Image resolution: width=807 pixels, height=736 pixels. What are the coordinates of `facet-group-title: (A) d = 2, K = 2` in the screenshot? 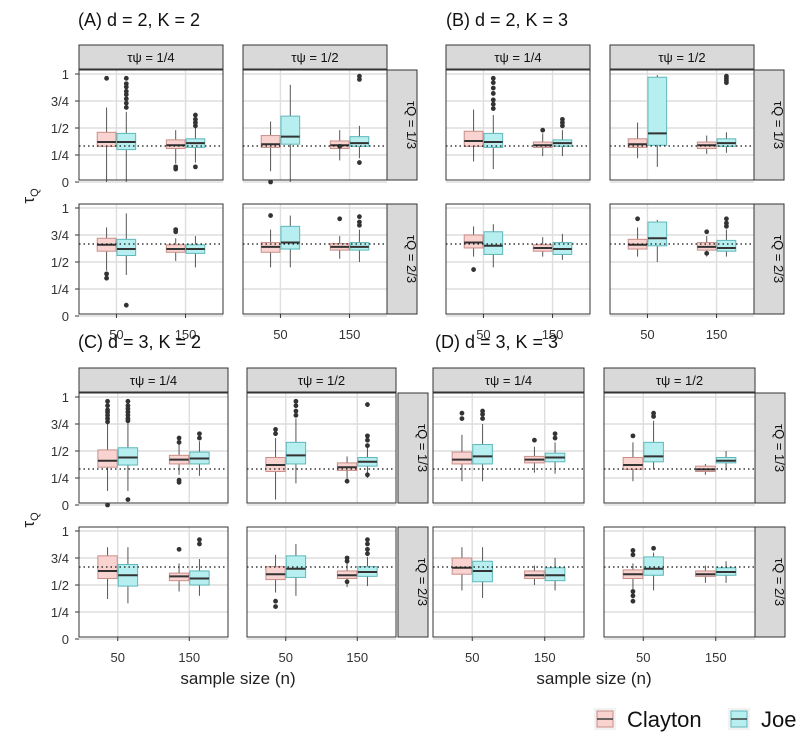 It's located at (139, 20).